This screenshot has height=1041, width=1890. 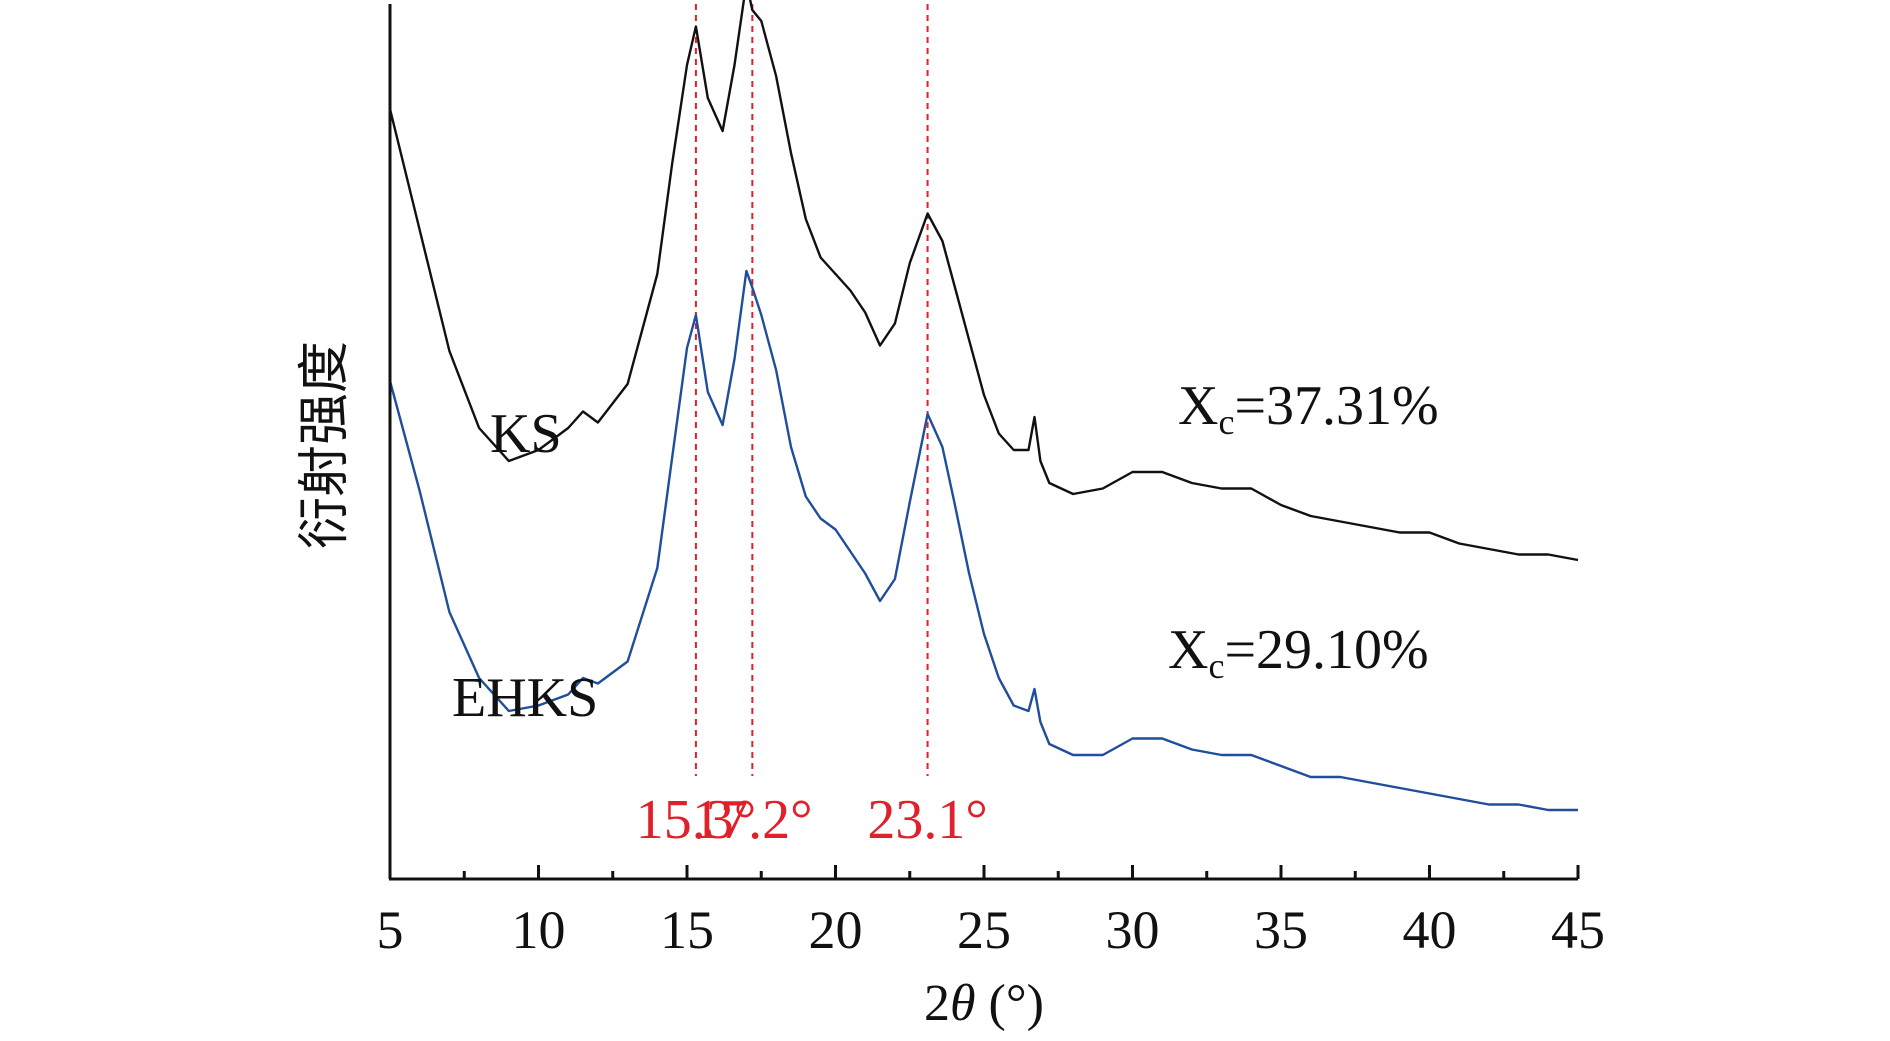 I want to click on x-tick-label: 15, so click(x=687, y=930).